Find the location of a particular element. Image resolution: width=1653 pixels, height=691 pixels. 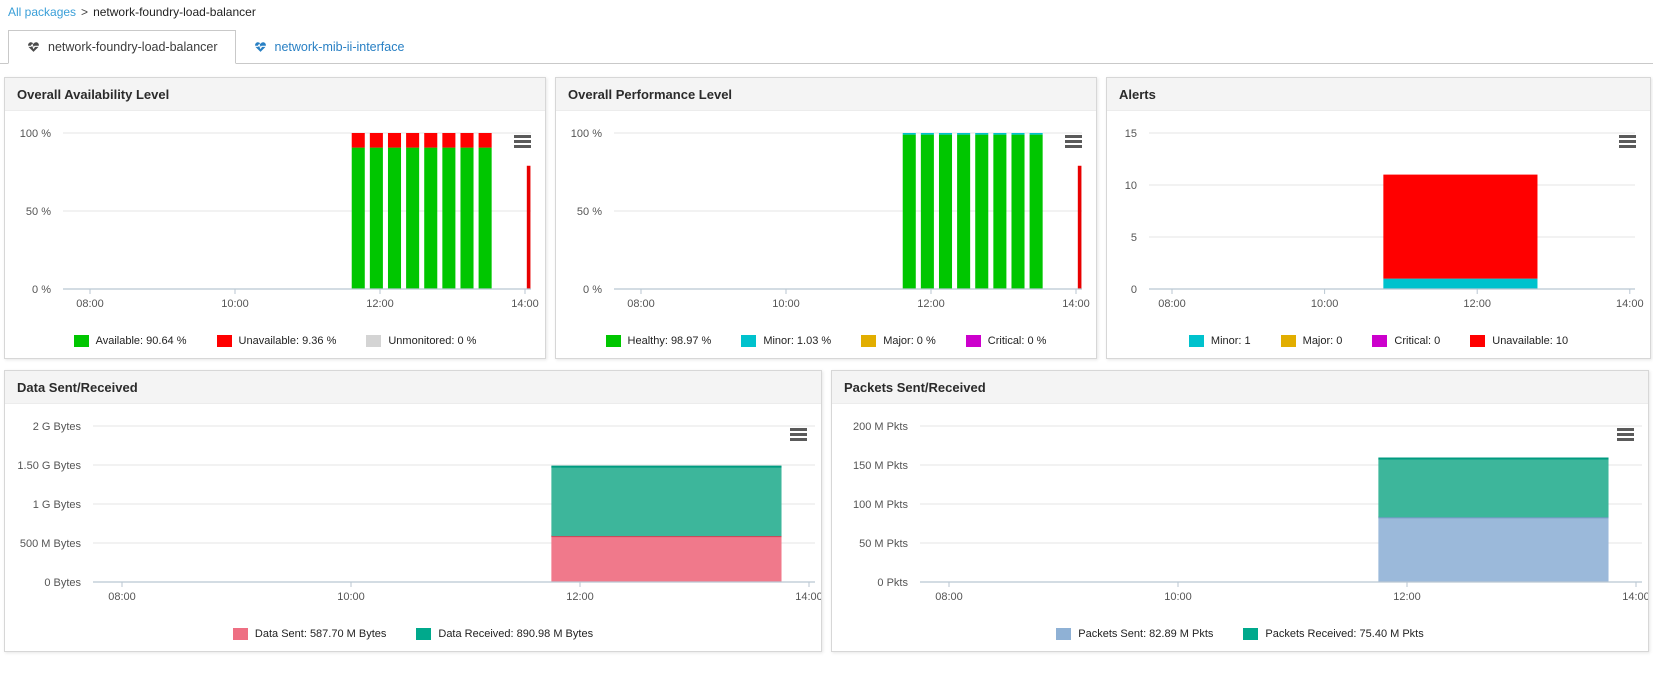

y-tick-label: 5 is located at coordinates (1134, 238).